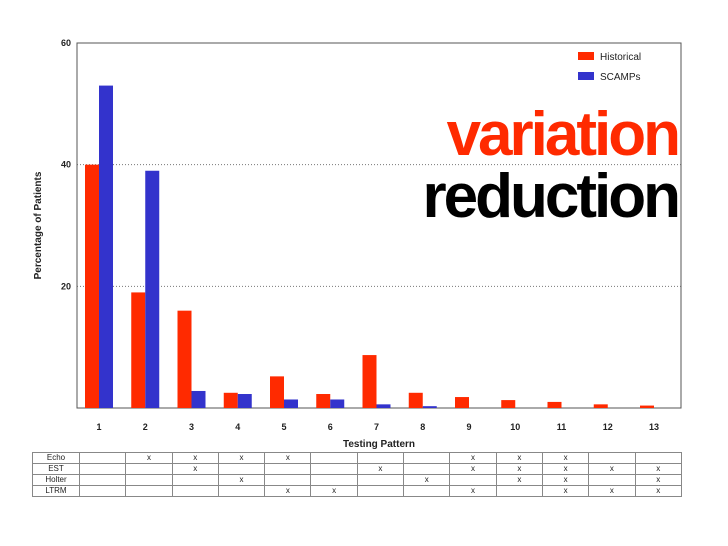 This screenshot has width=728, height=546. What do you see at coordinates (379, 444) in the screenshot?
I see `x-axis-title: Testing Pattern` at bounding box center [379, 444].